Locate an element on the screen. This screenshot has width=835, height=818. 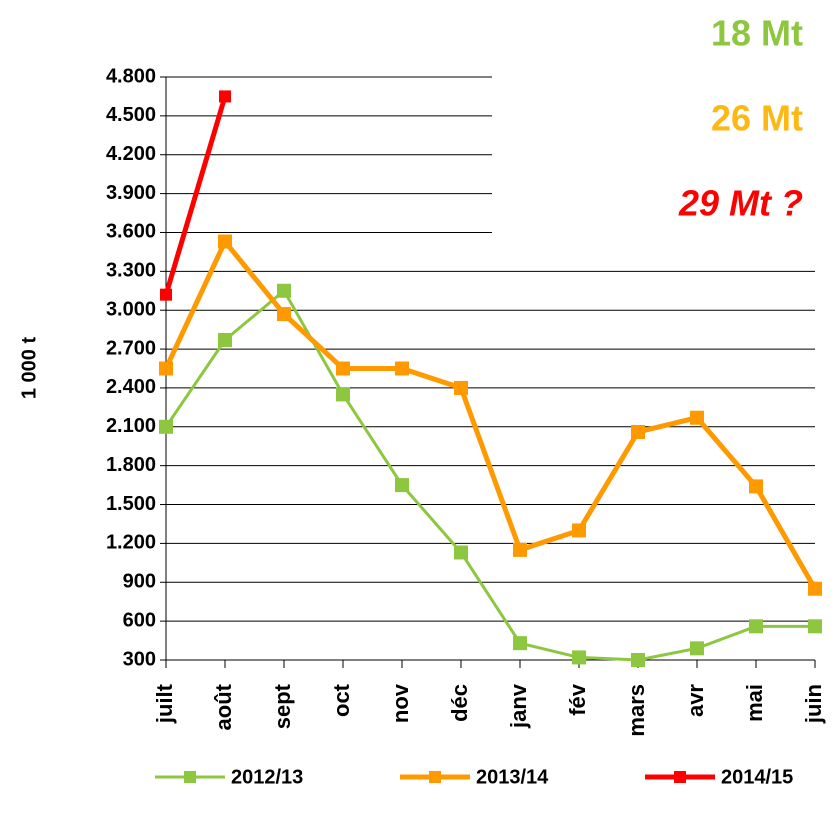
legend-label: 2012/13 is located at coordinates (267, 777).